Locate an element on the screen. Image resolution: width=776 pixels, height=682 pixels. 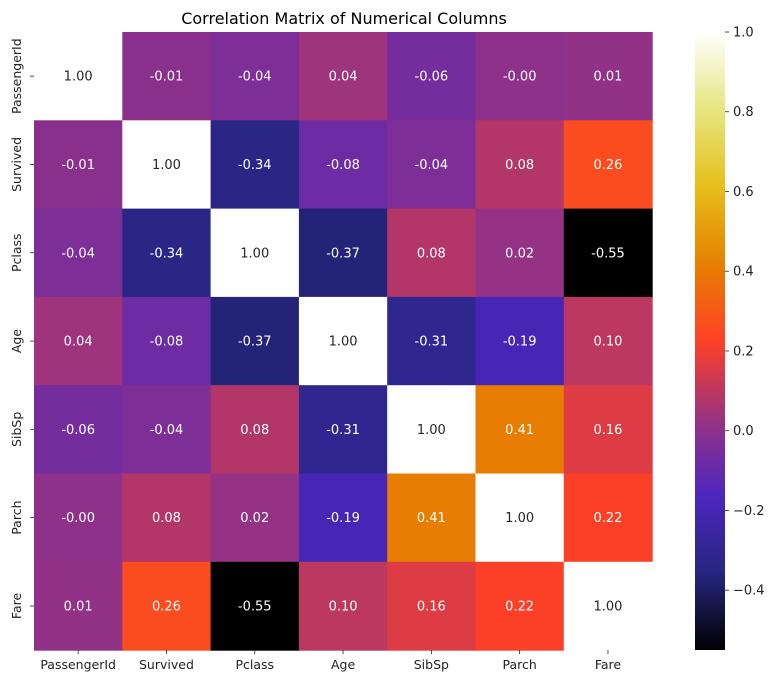
colorbar-tick-label: 0.2 is located at coordinates (743, 351).